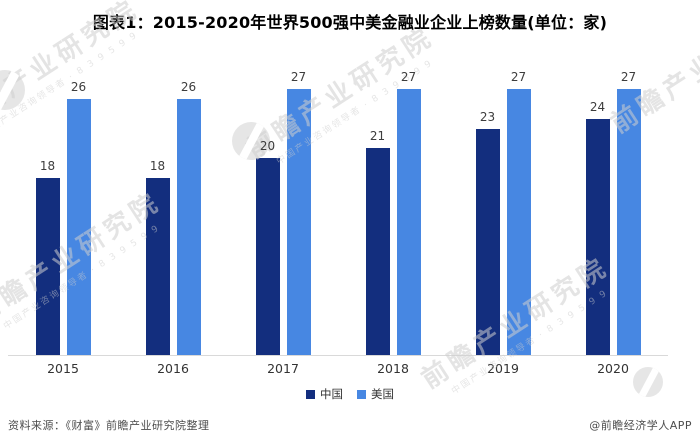 This screenshot has height=448, width=700. I want to click on x-tick-2018: 2018, so click(393, 368).